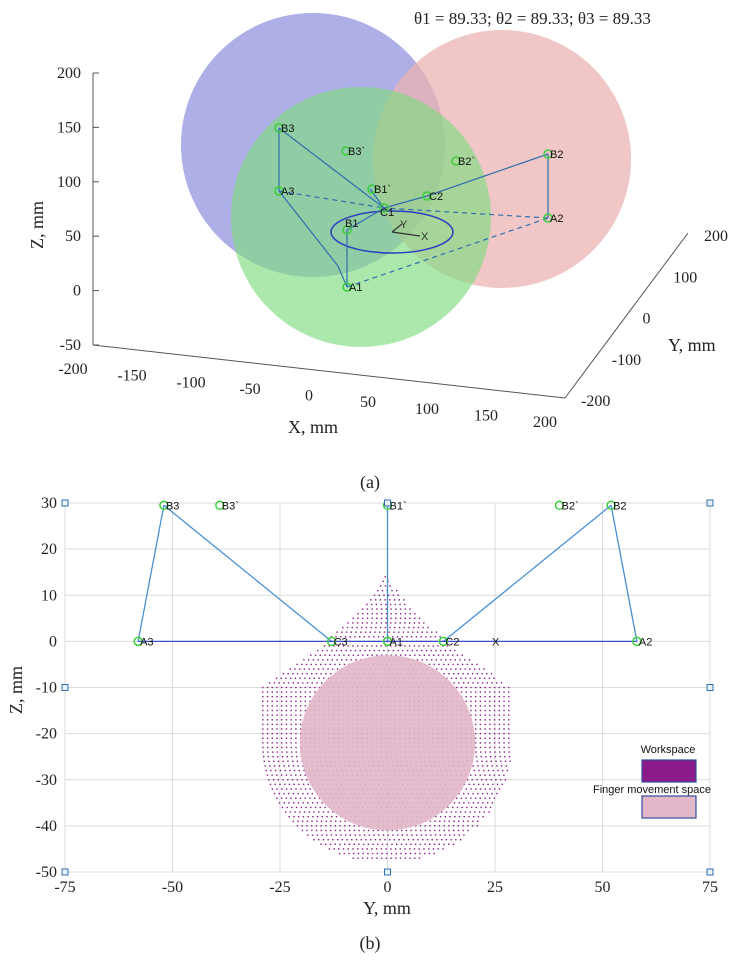 The image size is (740, 963). Describe the element at coordinates (70, 345) in the screenshot. I see `z-tick-label: -50` at that location.